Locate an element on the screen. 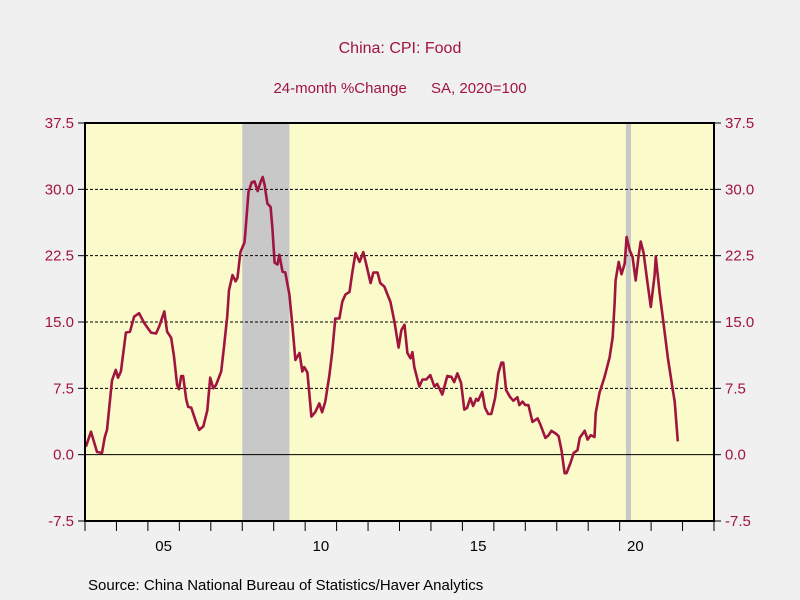 The image size is (800, 600). y-tick-label-right: 0.0 is located at coordinates (735, 455).